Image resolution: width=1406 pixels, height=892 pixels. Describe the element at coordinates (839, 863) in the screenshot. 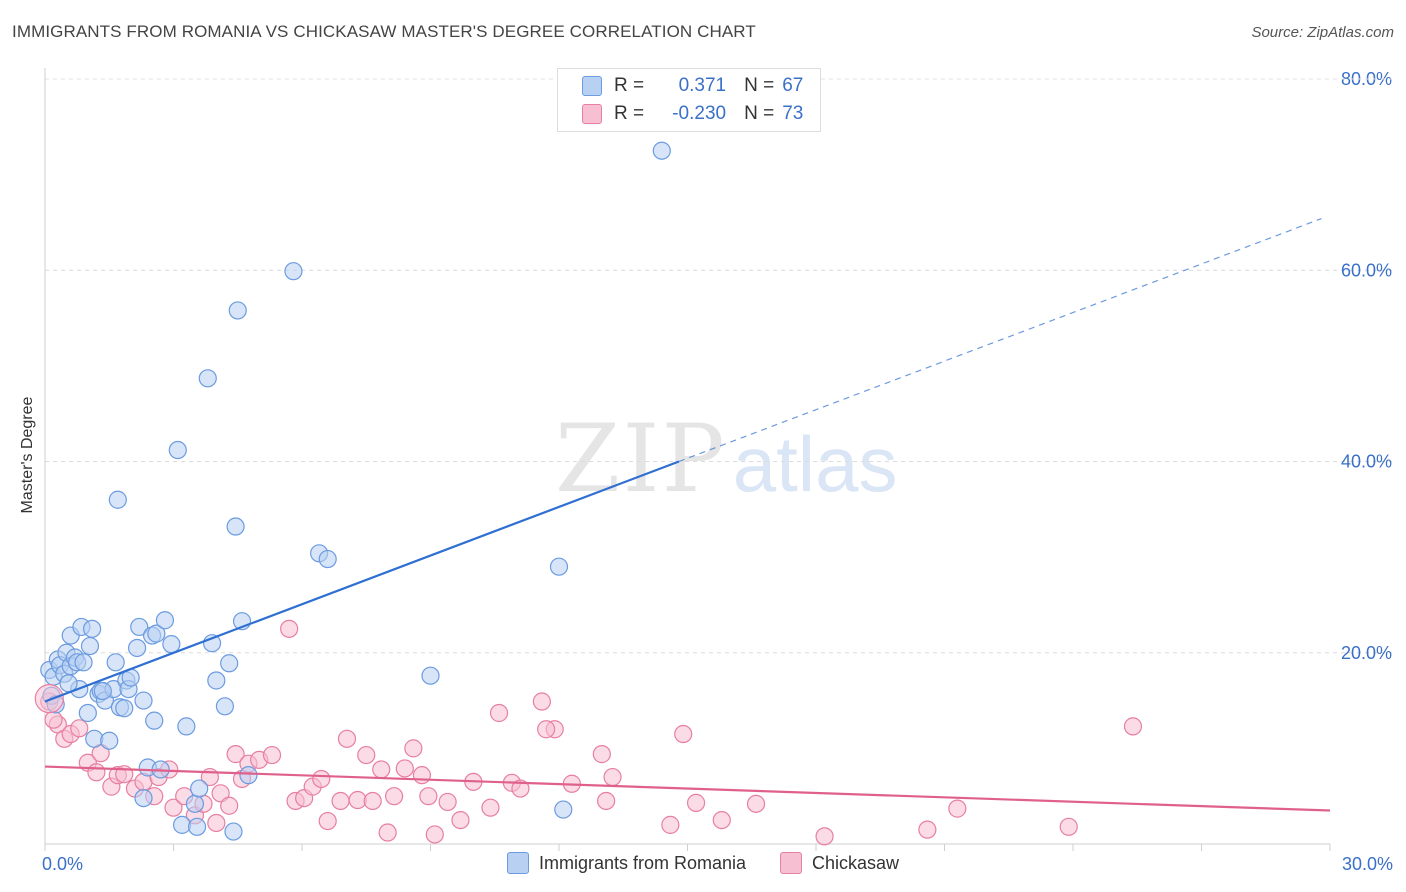

I see `legend-item-chickasaw: Chickasaw` at that location.